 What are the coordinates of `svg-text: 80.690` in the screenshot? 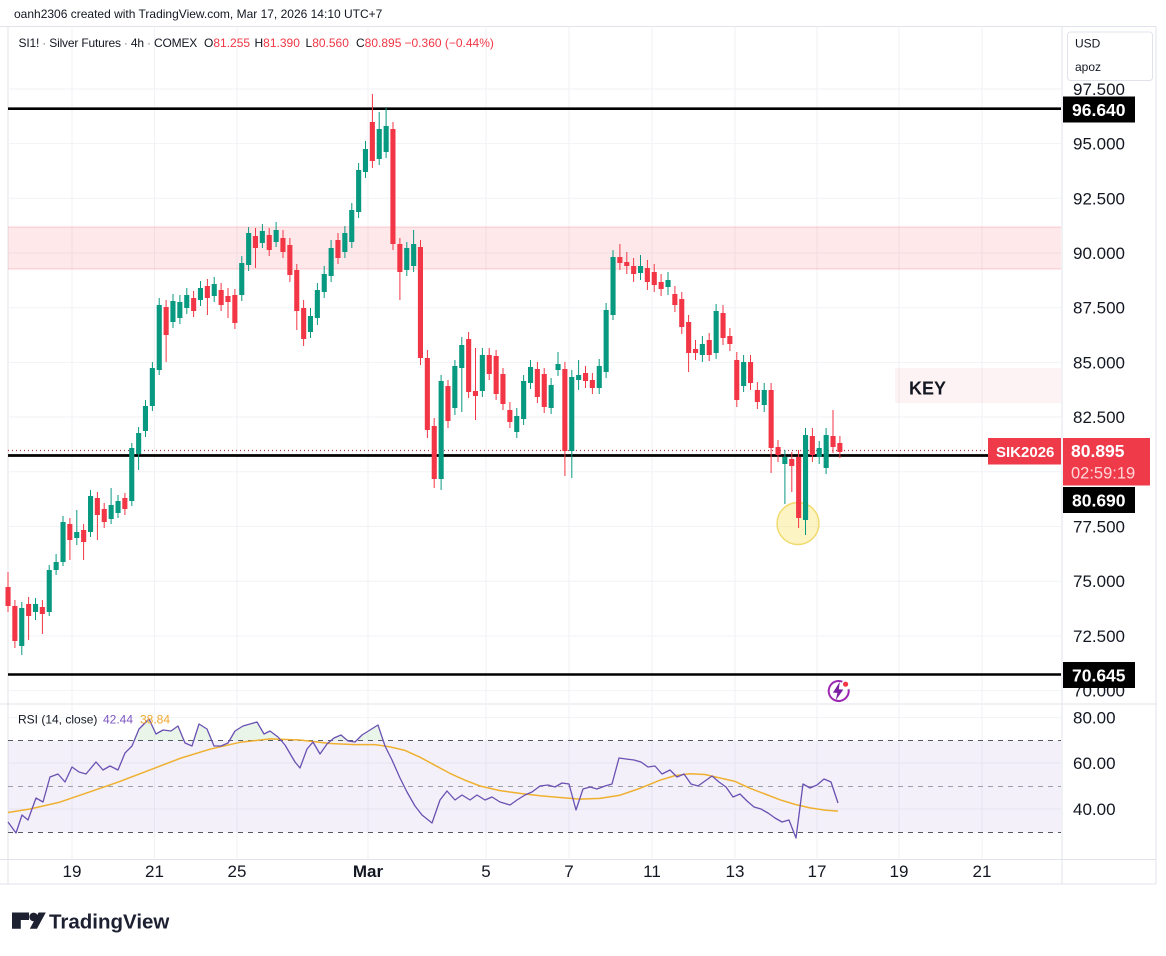 It's located at (1099, 501).